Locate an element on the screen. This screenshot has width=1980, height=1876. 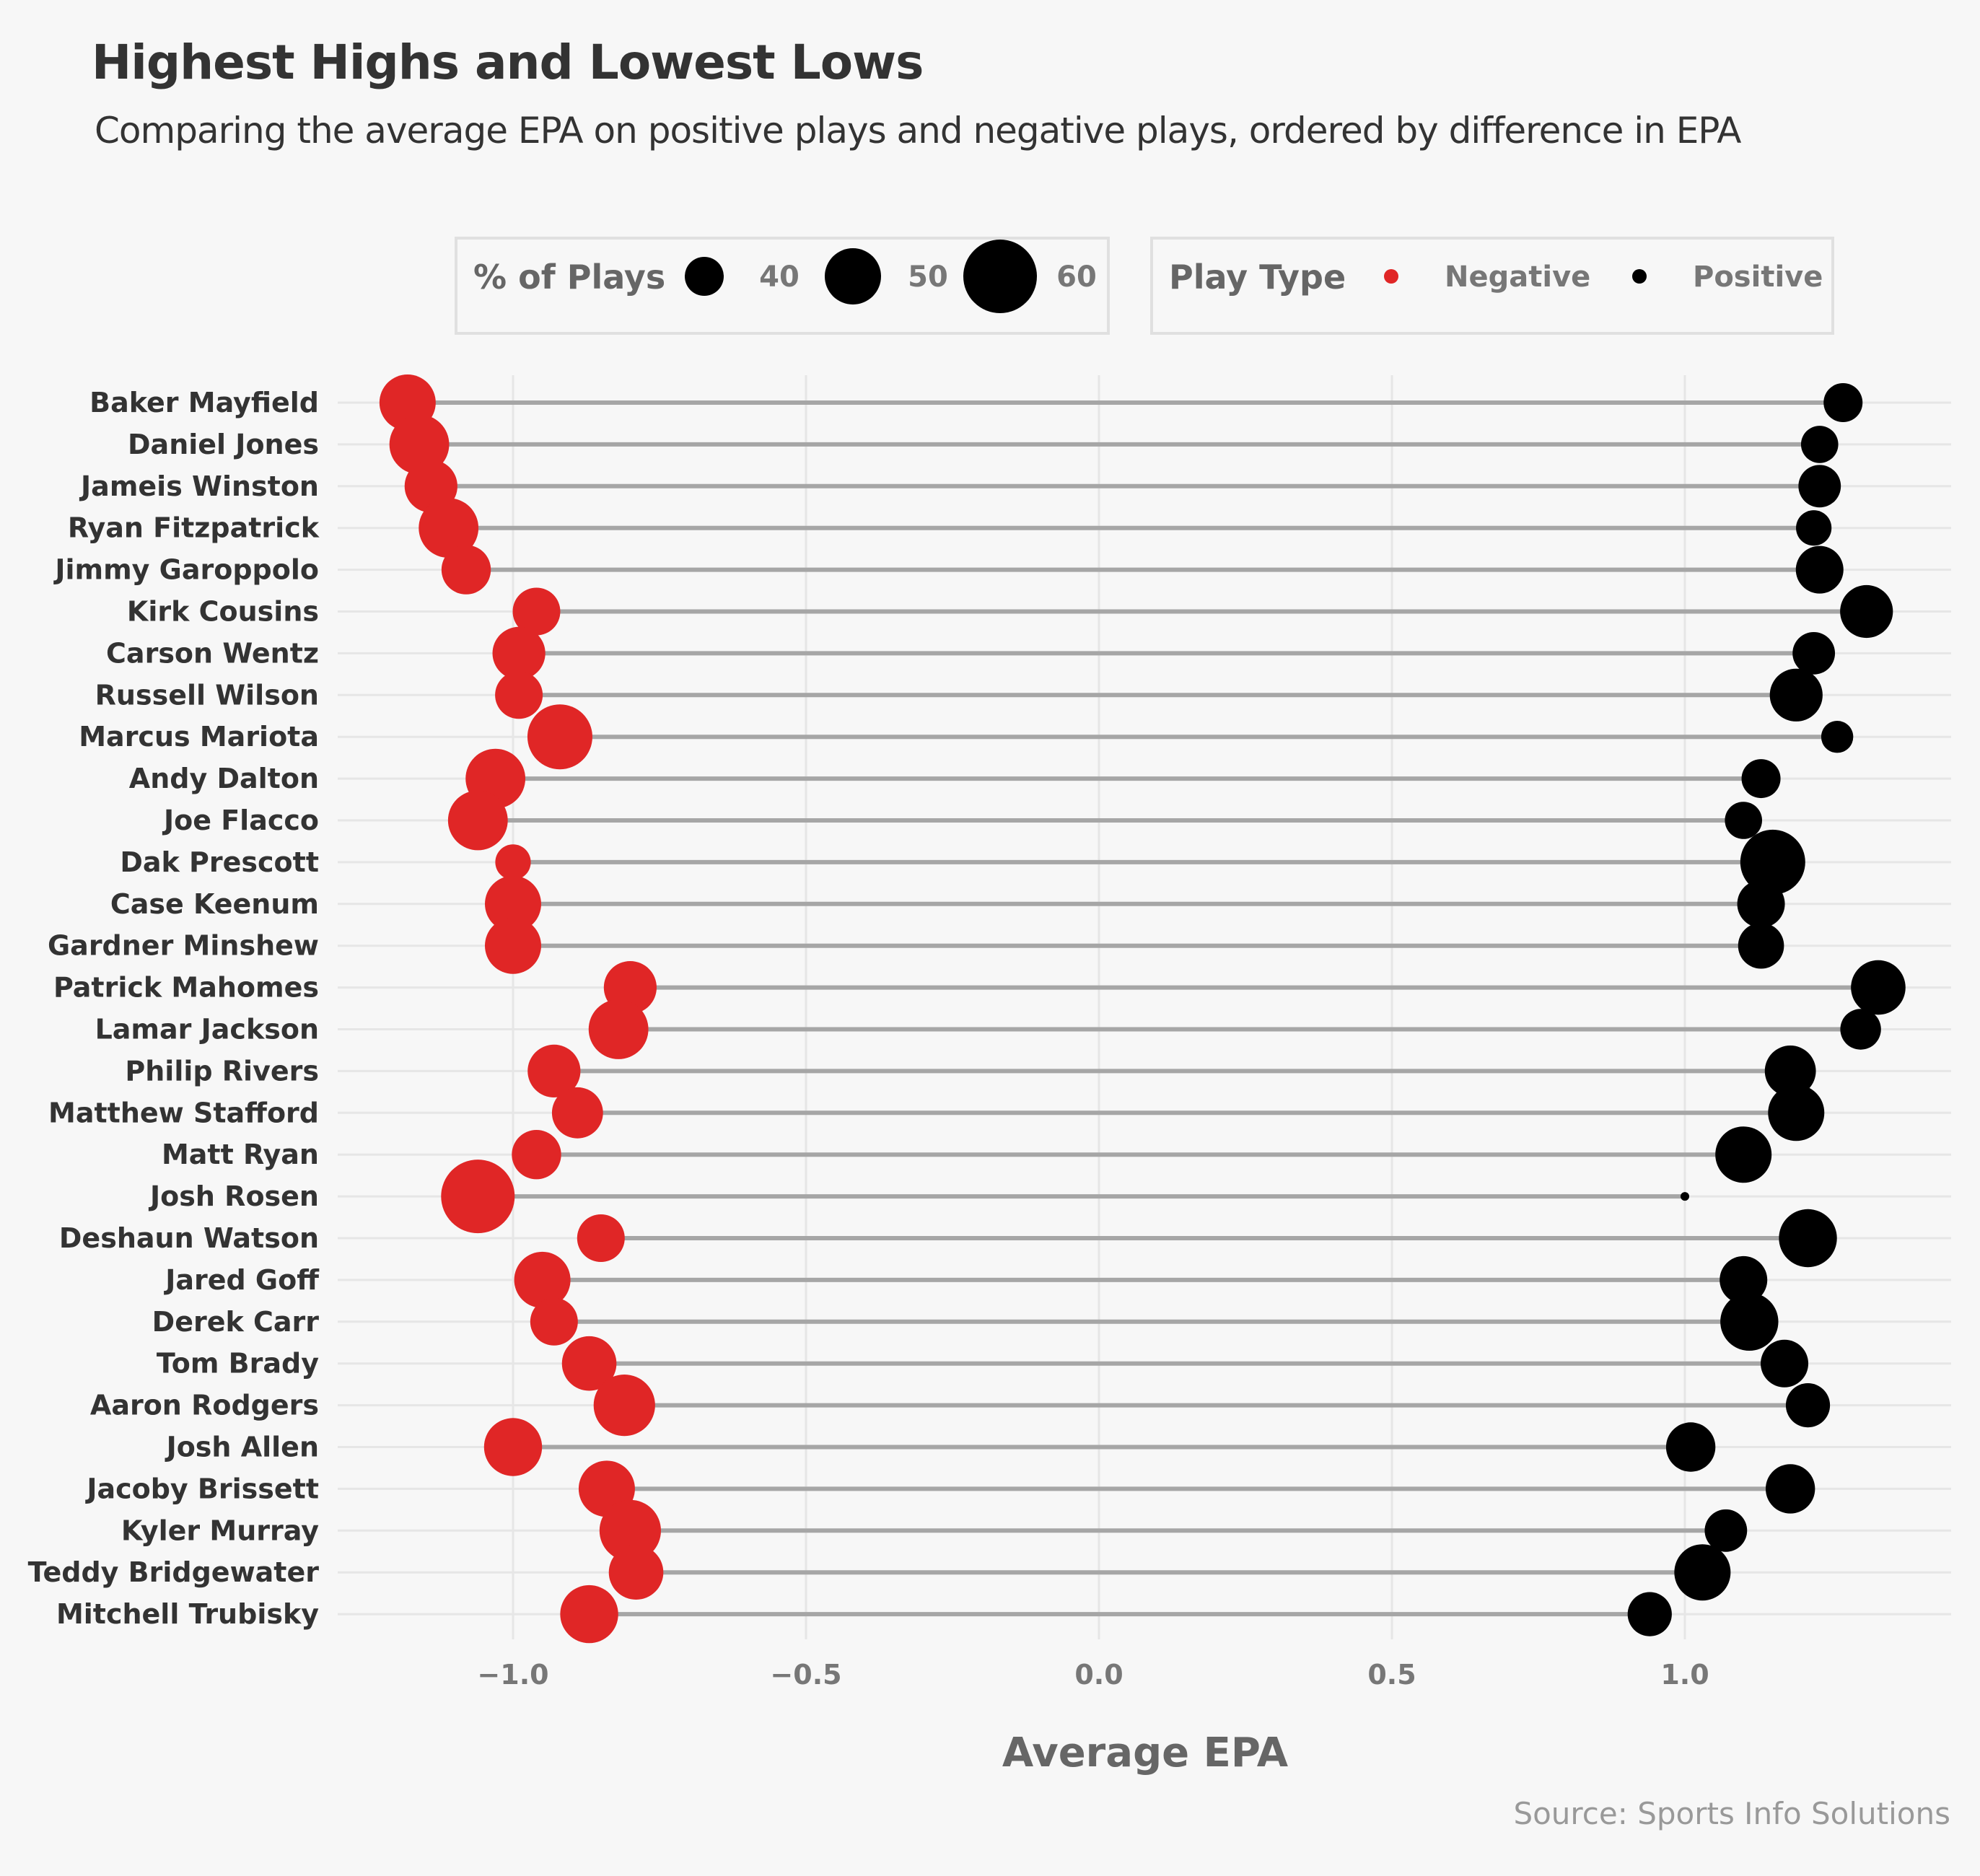
x-tick-label: −0.5 is located at coordinates (805, 1675).